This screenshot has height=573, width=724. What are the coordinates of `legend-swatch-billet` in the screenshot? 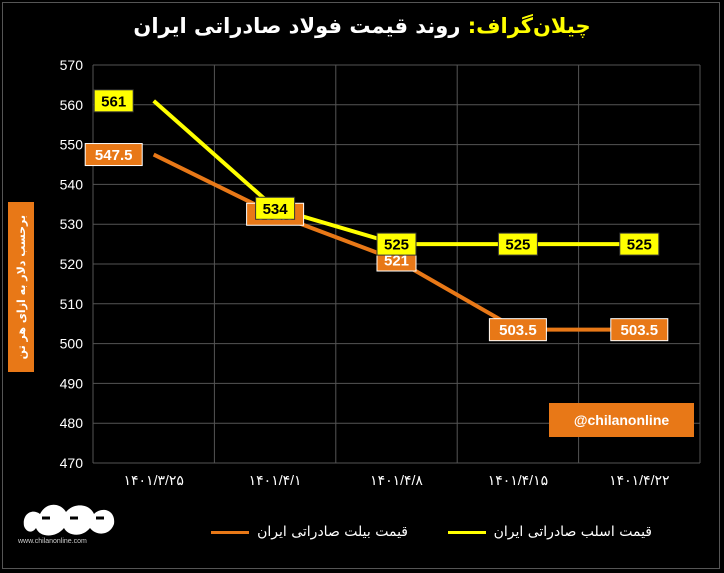 It's located at (230, 532).